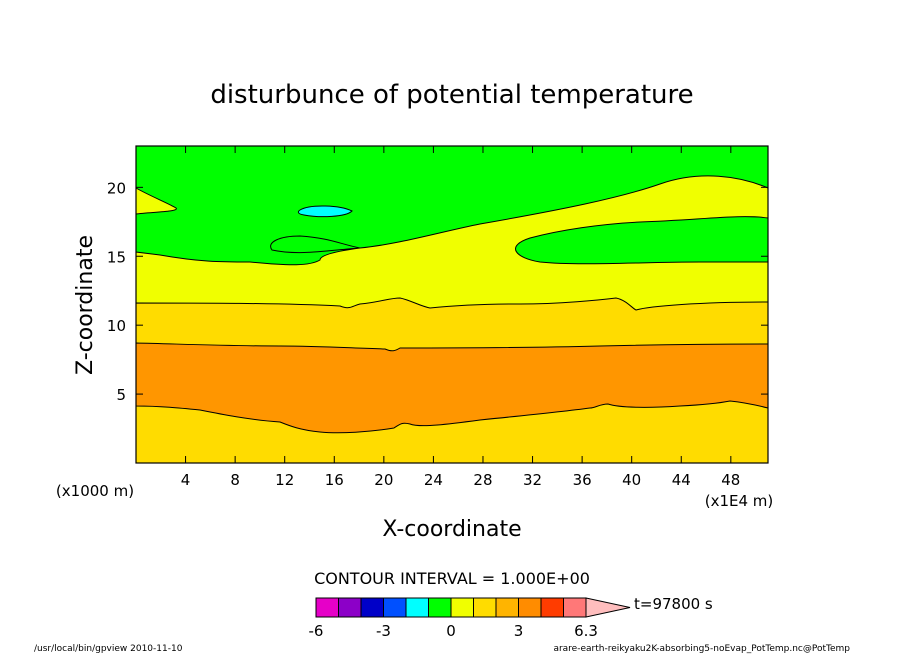 Image resolution: width=904 pixels, height=654 pixels. Describe the element at coordinates (681, 480) in the screenshot. I see `x-tick-label: 44` at that location.